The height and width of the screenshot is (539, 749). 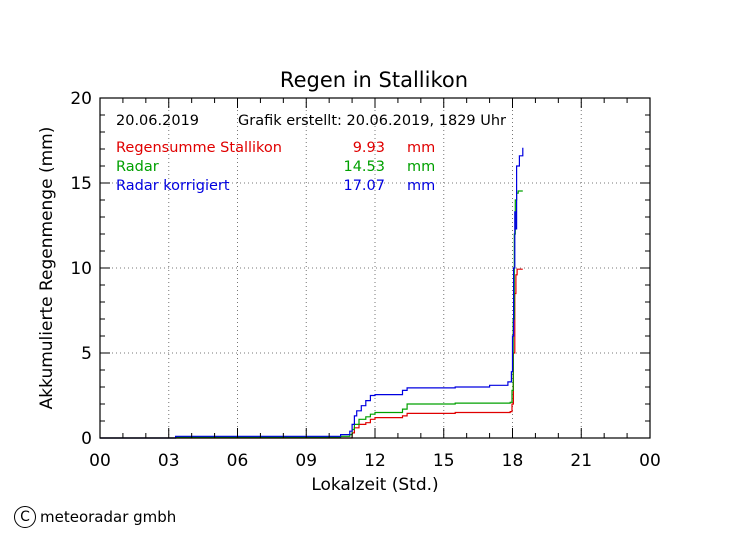 I want to click on x-tick-label: 12, so click(x=375, y=461).